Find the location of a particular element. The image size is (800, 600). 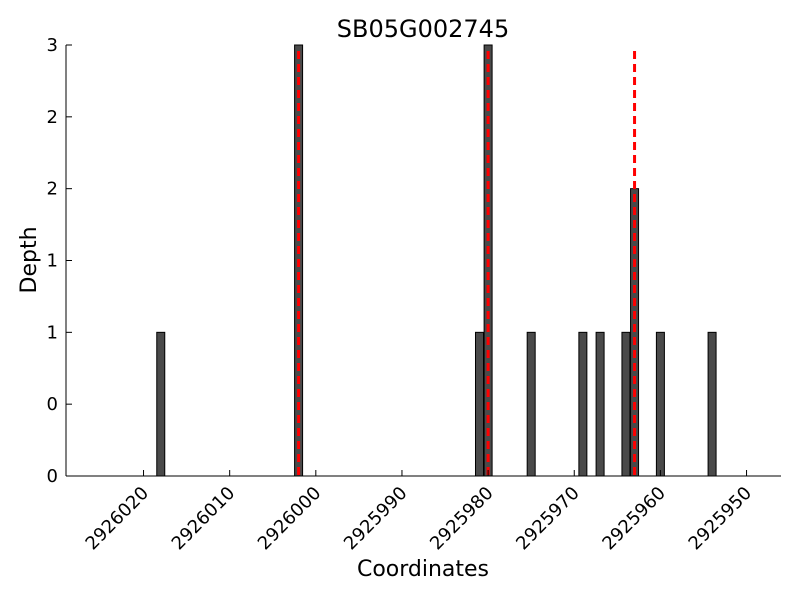

x-axis-title: Coordinates is located at coordinates (423, 569).